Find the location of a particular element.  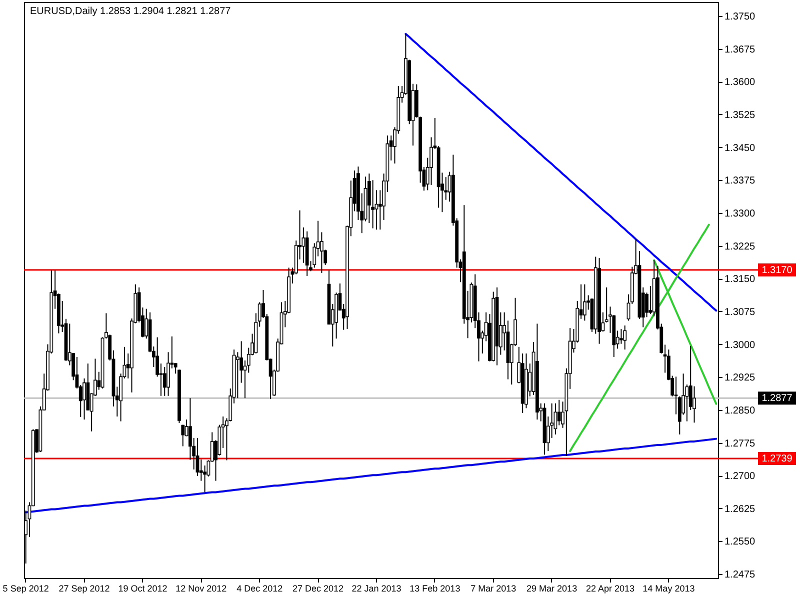

x-tick-label: 5 Sep 2012 is located at coordinates (25, 589).